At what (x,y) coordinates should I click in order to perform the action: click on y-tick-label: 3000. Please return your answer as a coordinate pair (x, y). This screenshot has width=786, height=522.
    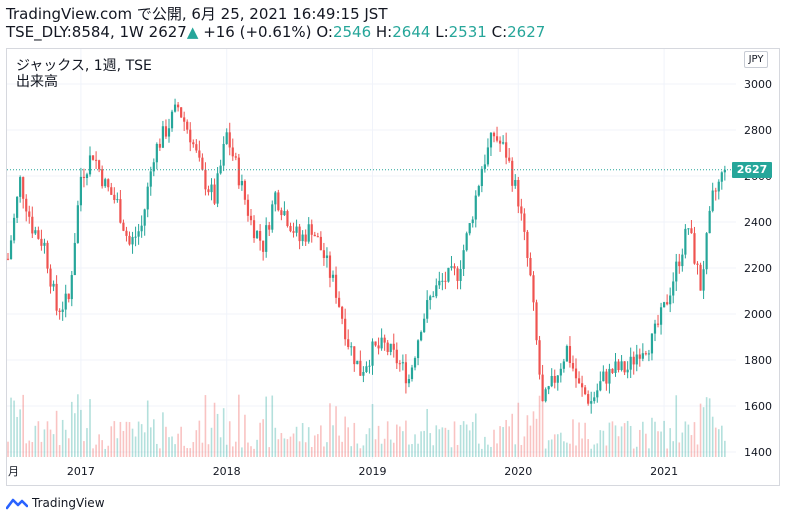
    Looking at the image, I should click on (758, 84).